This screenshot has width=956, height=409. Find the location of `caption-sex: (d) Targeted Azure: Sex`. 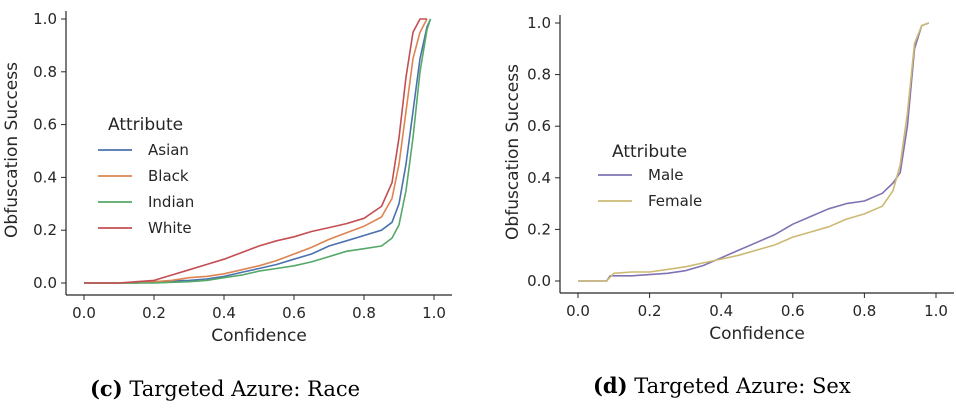

caption-sex: (d) Targeted Azure: Sex is located at coordinates (722, 385).